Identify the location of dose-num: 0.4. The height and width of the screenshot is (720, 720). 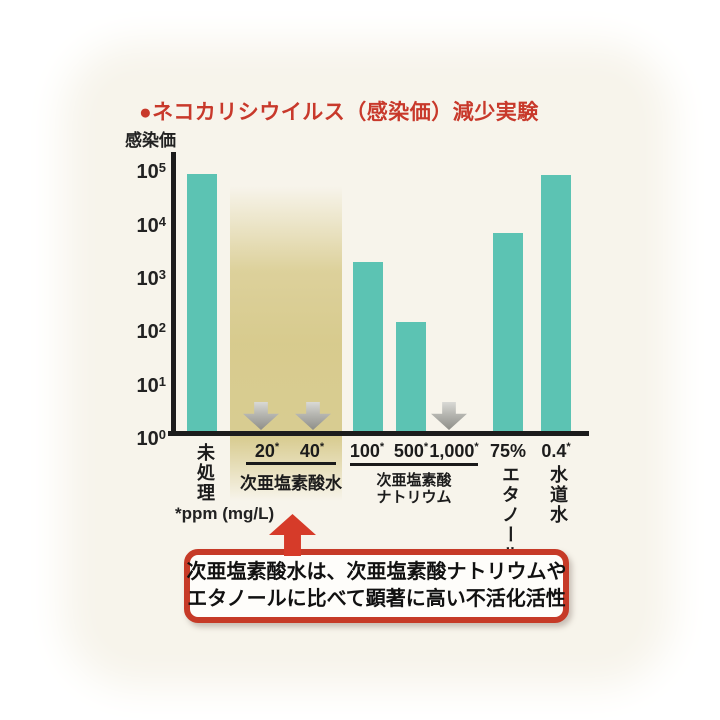
(554, 451).